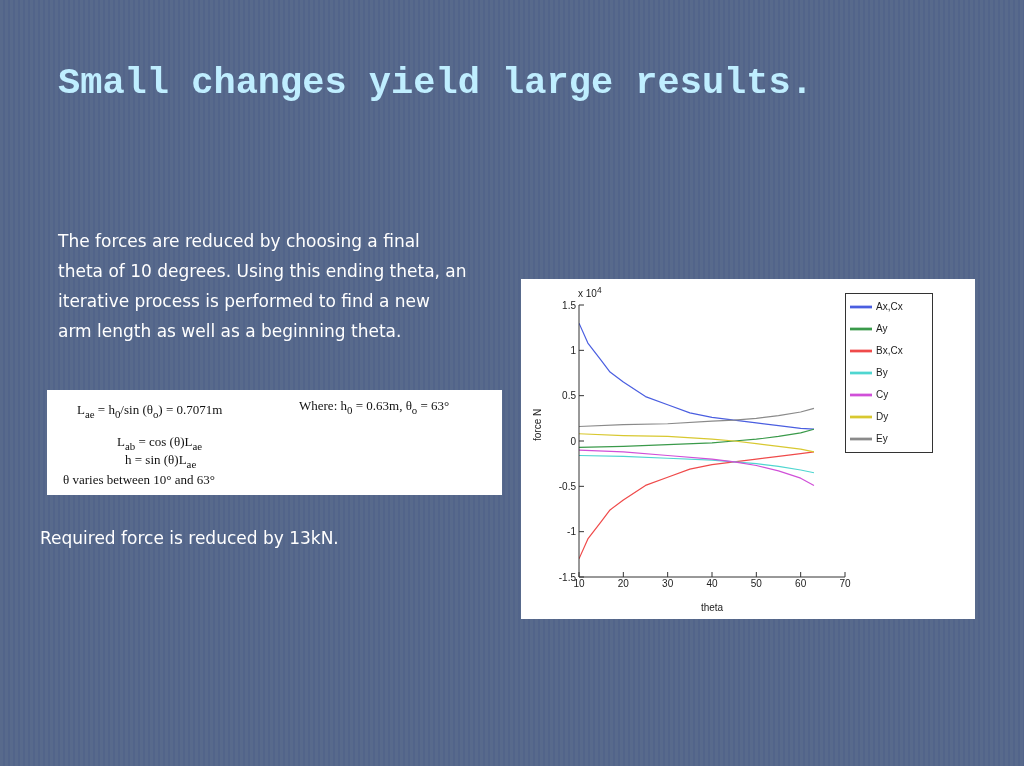 The image size is (1024, 766). What do you see at coordinates (882, 438) in the screenshot?
I see `legend-label: Ey` at bounding box center [882, 438].